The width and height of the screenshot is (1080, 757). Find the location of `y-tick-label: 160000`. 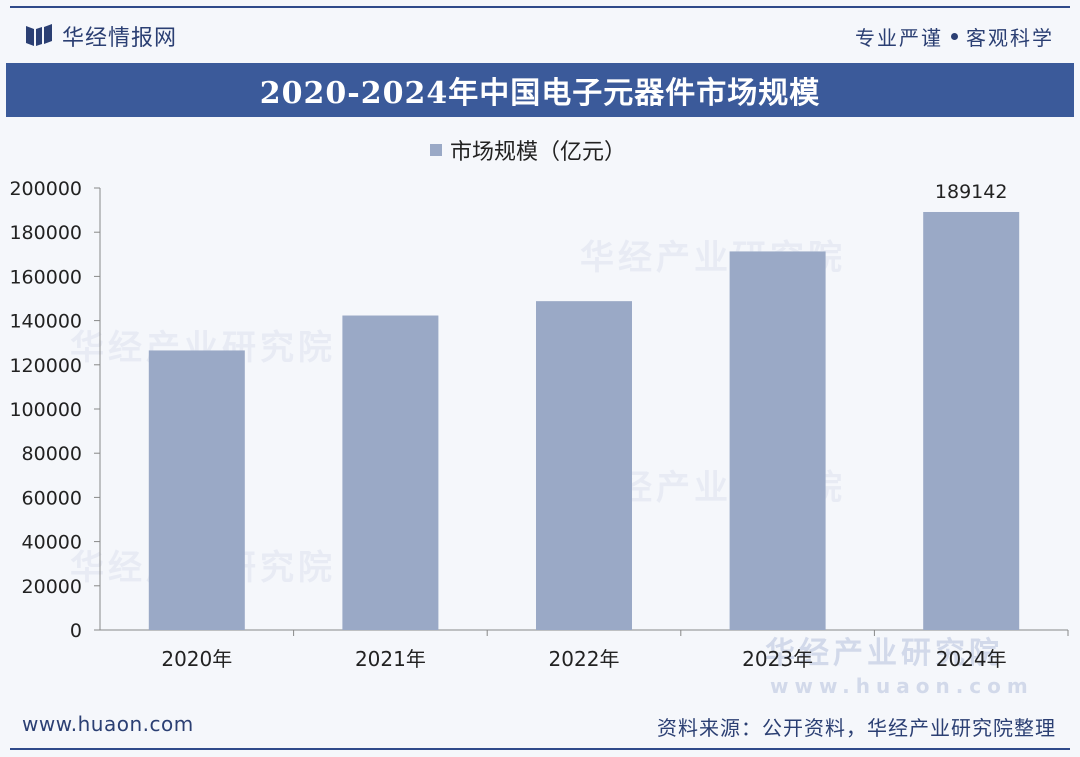

y-tick-label: 160000 is located at coordinates (45, 277).